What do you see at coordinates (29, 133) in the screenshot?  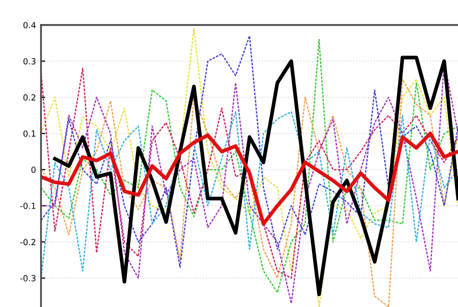 I see `y-tick-label: 0.1` at bounding box center [29, 133].